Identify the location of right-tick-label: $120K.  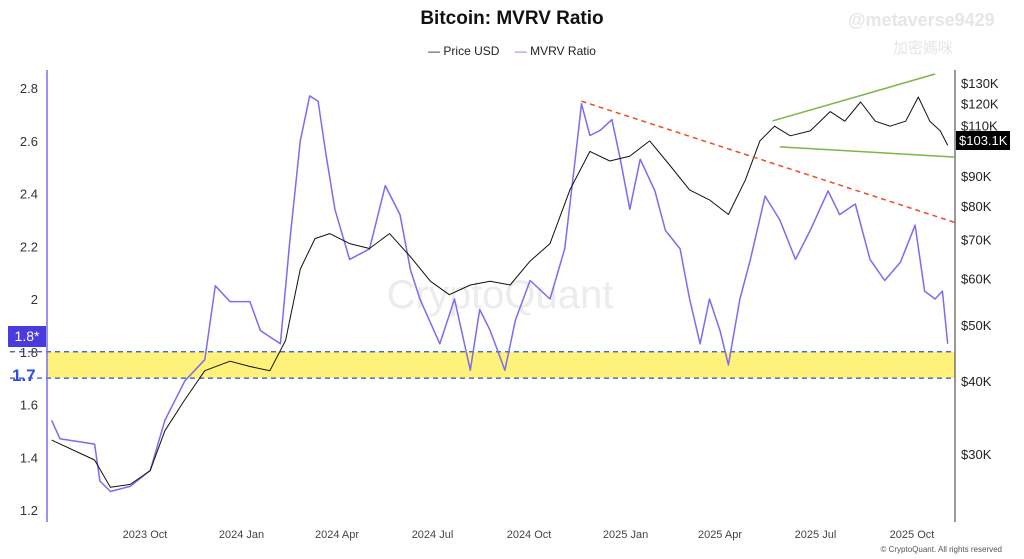
(980, 103).